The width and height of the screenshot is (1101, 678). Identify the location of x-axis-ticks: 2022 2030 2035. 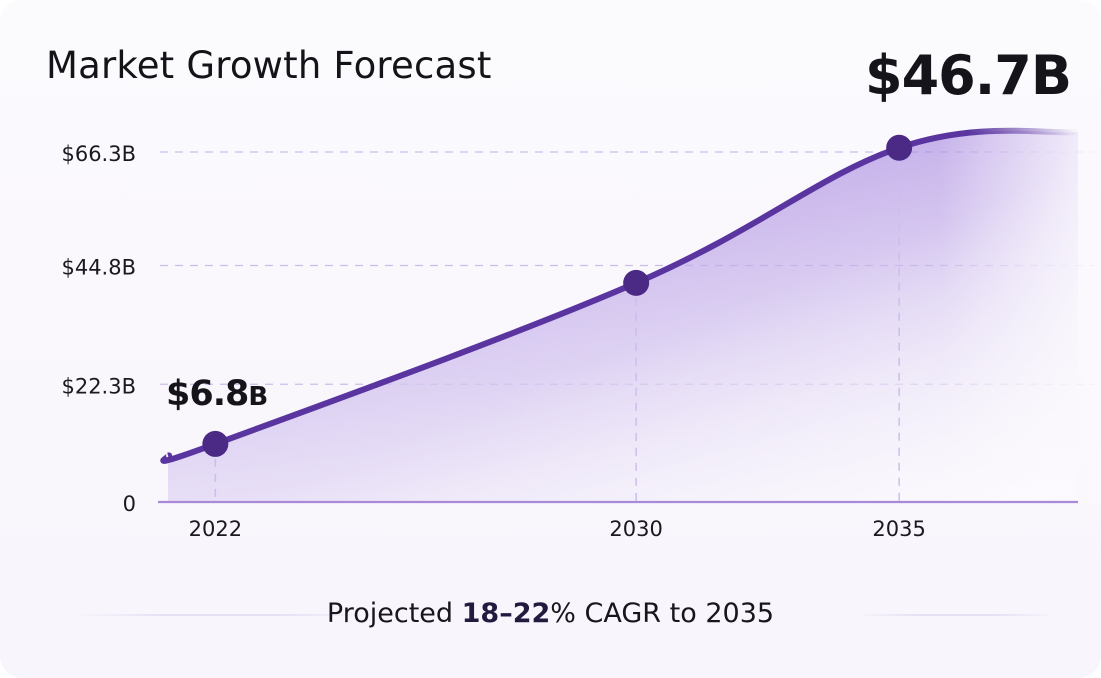
(557, 529).